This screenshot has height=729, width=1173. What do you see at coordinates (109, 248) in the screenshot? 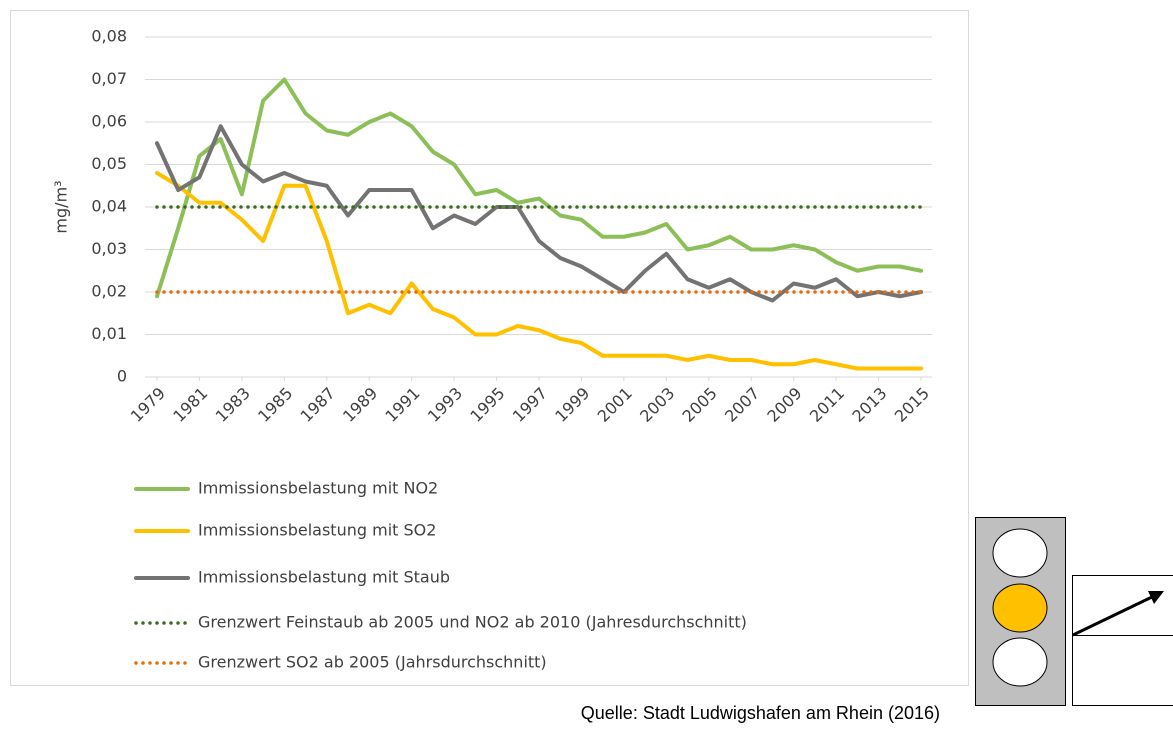
I see `y-tick-label: 0,03` at bounding box center [109, 248].